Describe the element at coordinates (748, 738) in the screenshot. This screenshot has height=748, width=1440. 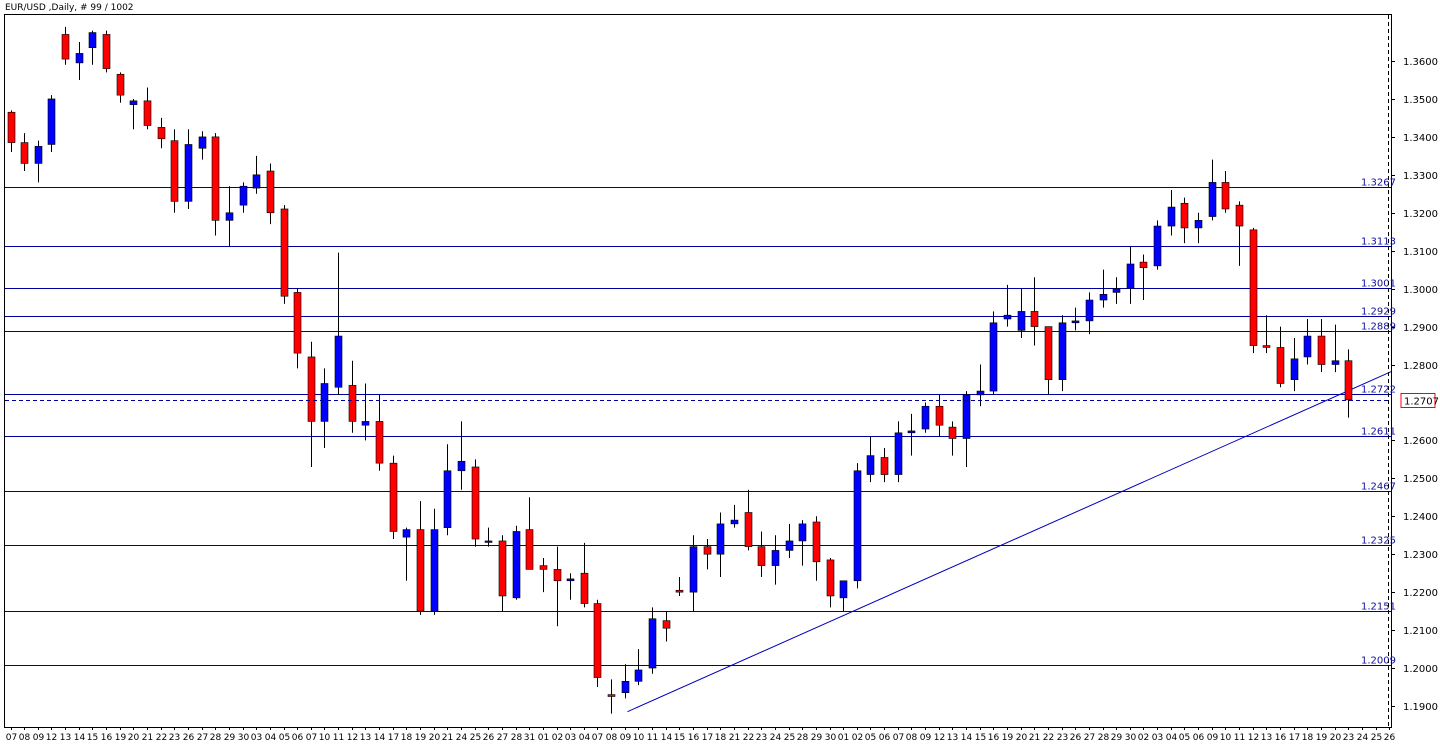
I see `x-tick-label: 22` at that location.